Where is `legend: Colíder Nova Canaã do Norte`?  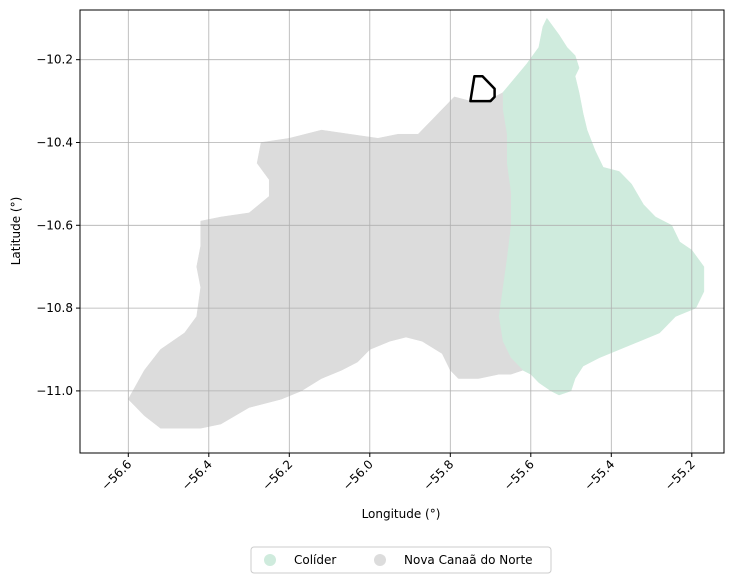
legend: Colíder Nova Canaã do Norte is located at coordinates (401, 560).